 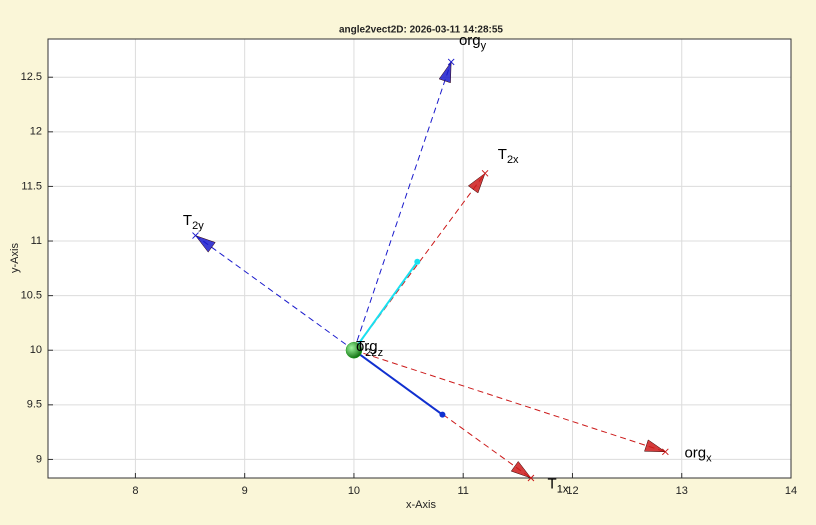 What do you see at coordinates (421, 505) in the screenshot?
I see `x-axis-label: x-Axis` at bounding box center [421, 505].